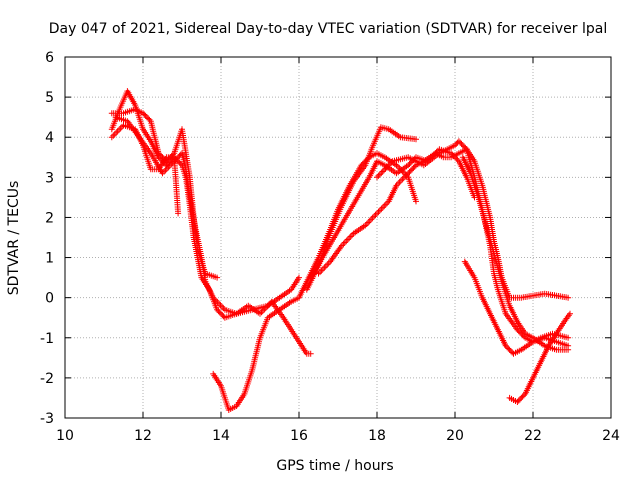 The image size is (640, 485). Describe the element at coordinates (47, 419) in the screenshot. I see `y-tick-label: -3` at that location.